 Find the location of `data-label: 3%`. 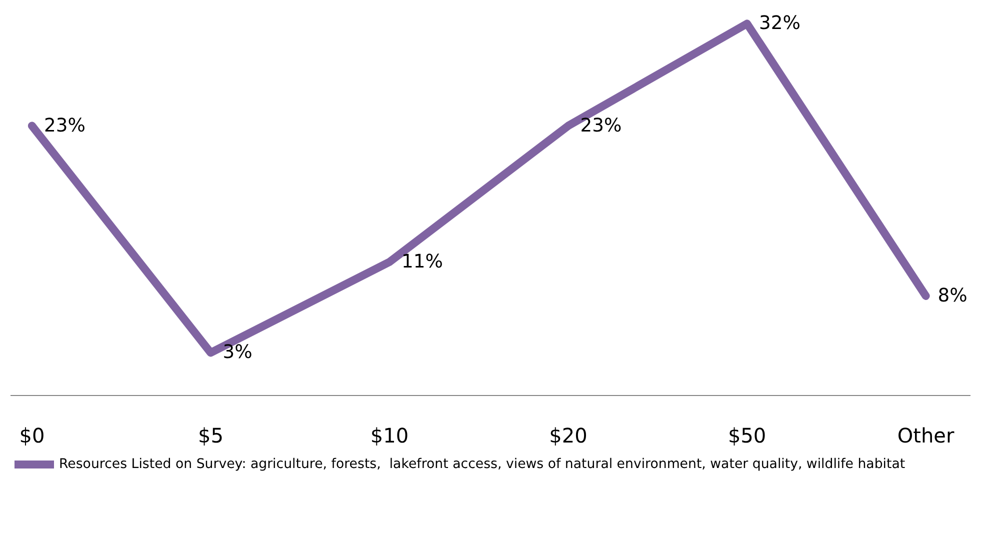

data-label: 3% is located at coordinates (237, 353).